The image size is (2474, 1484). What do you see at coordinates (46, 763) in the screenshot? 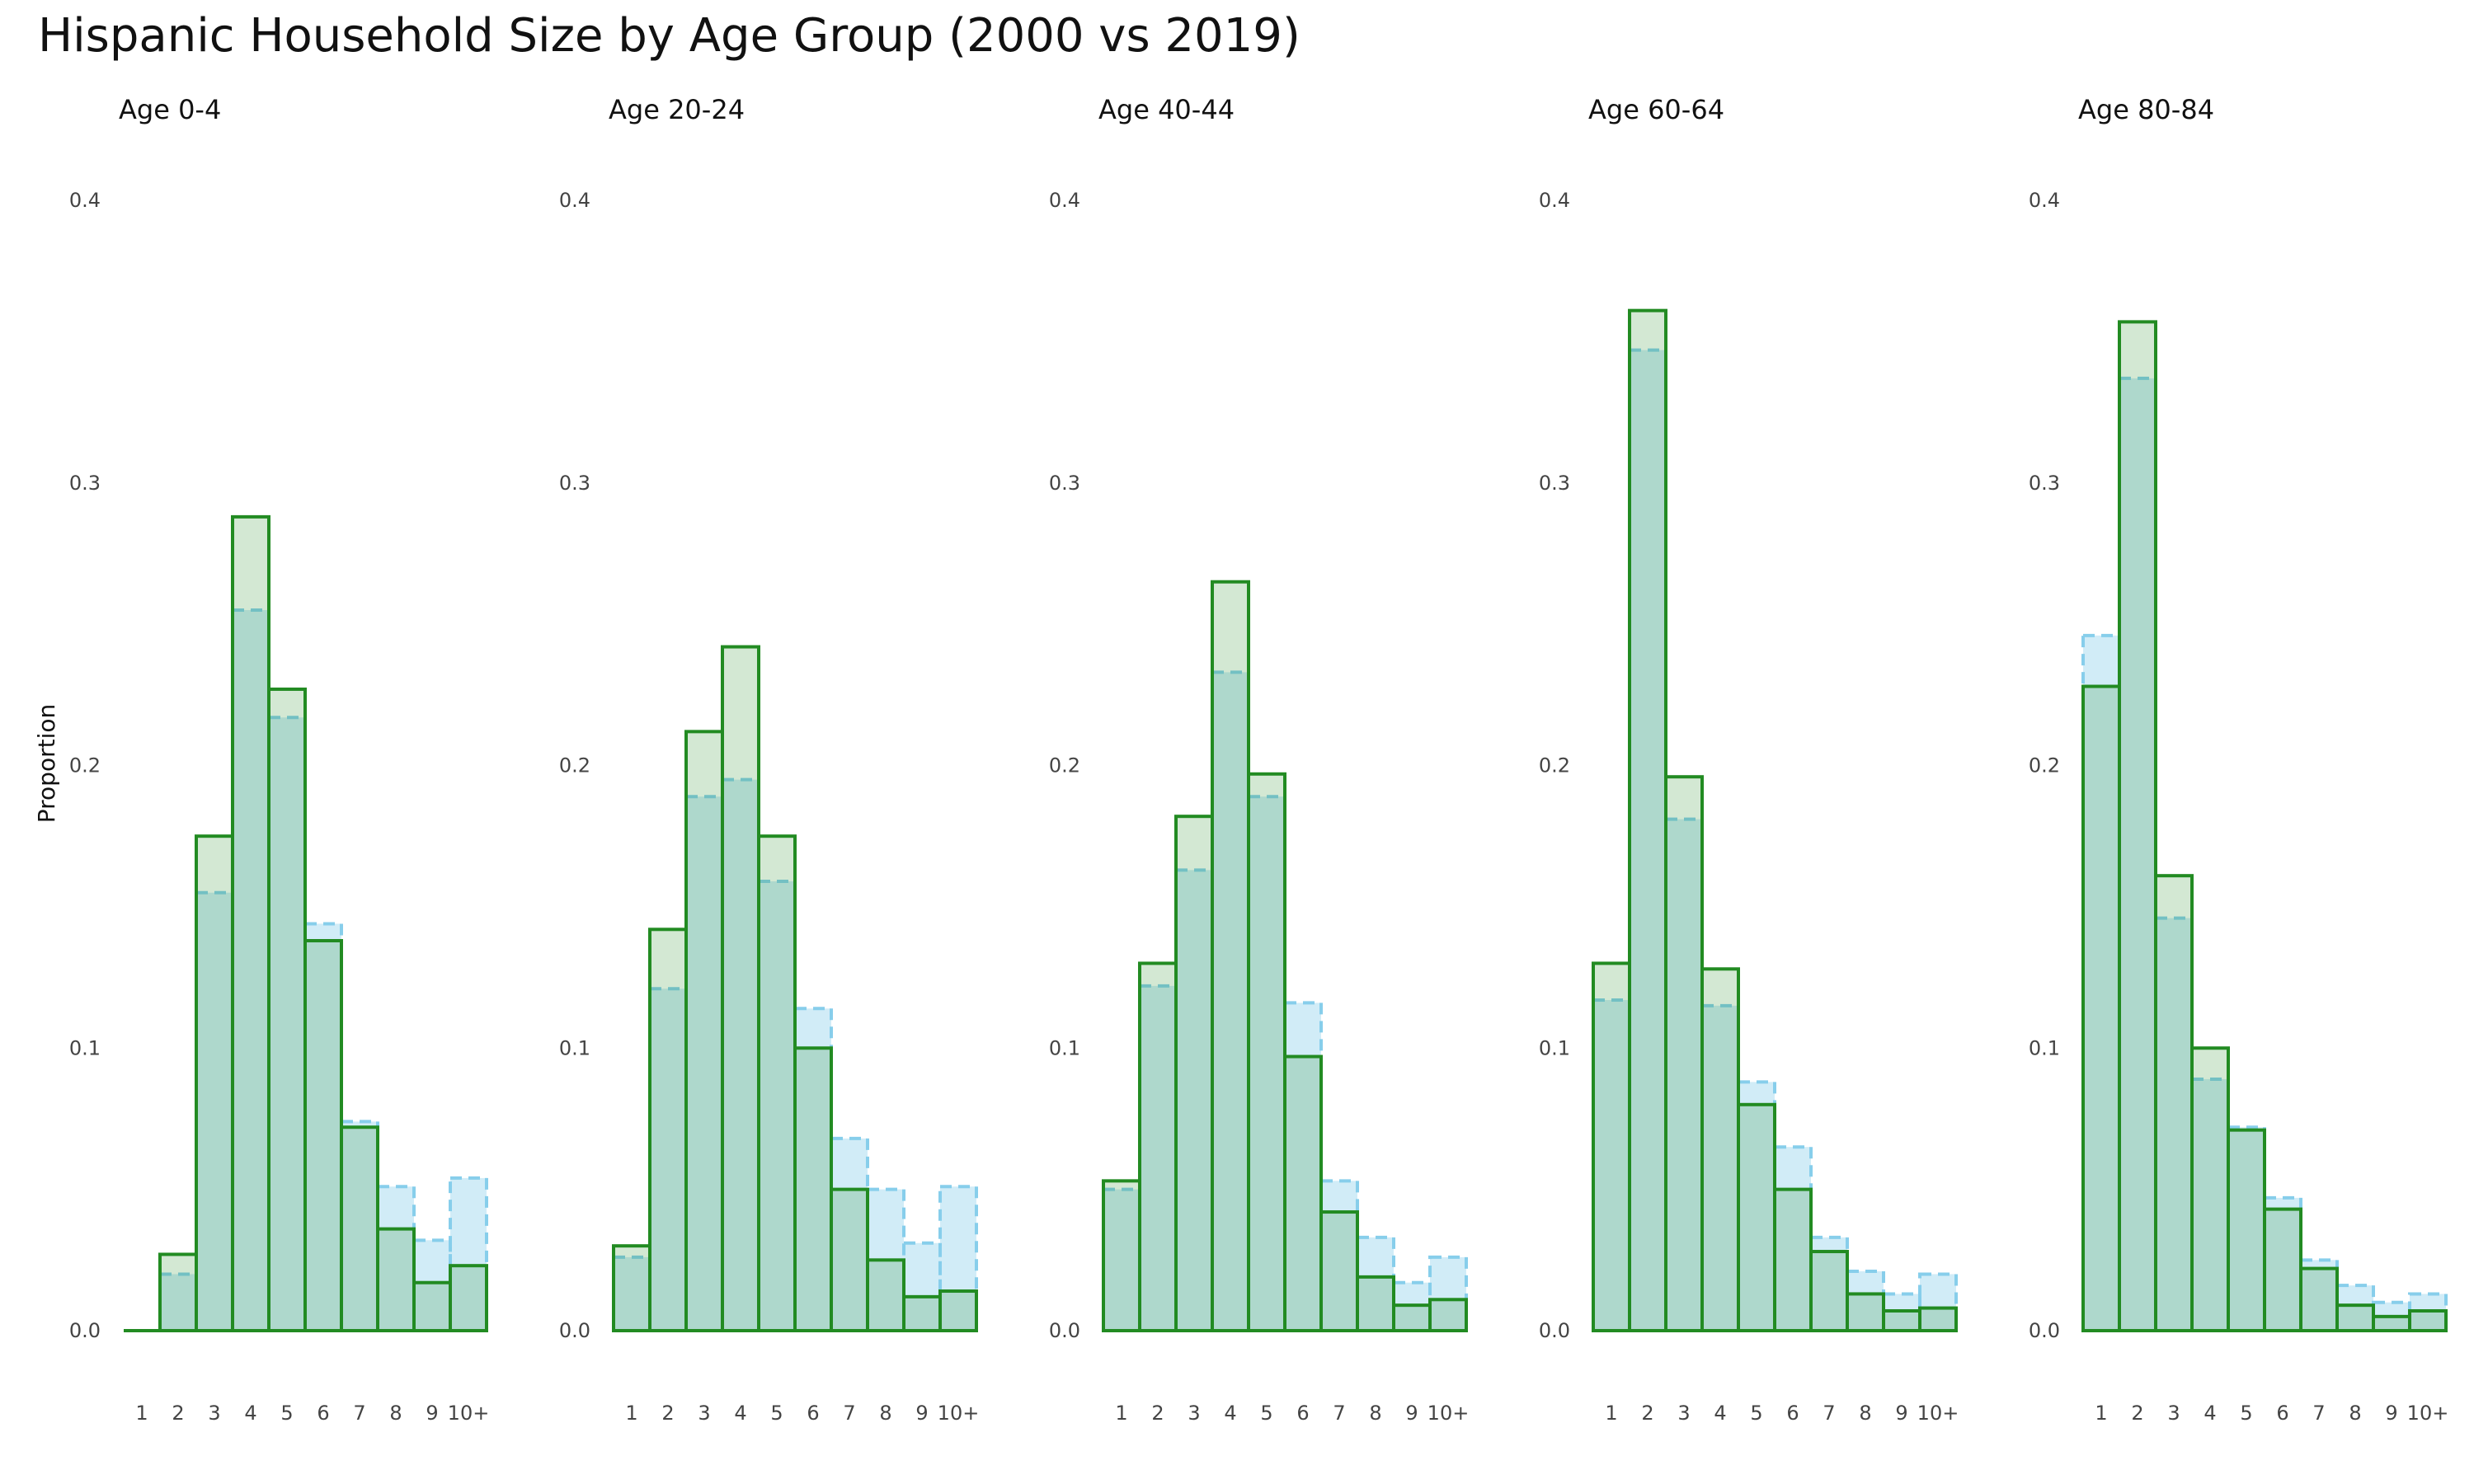
I see `y-axis-label: Proportion` at bounding box center [46, 763].